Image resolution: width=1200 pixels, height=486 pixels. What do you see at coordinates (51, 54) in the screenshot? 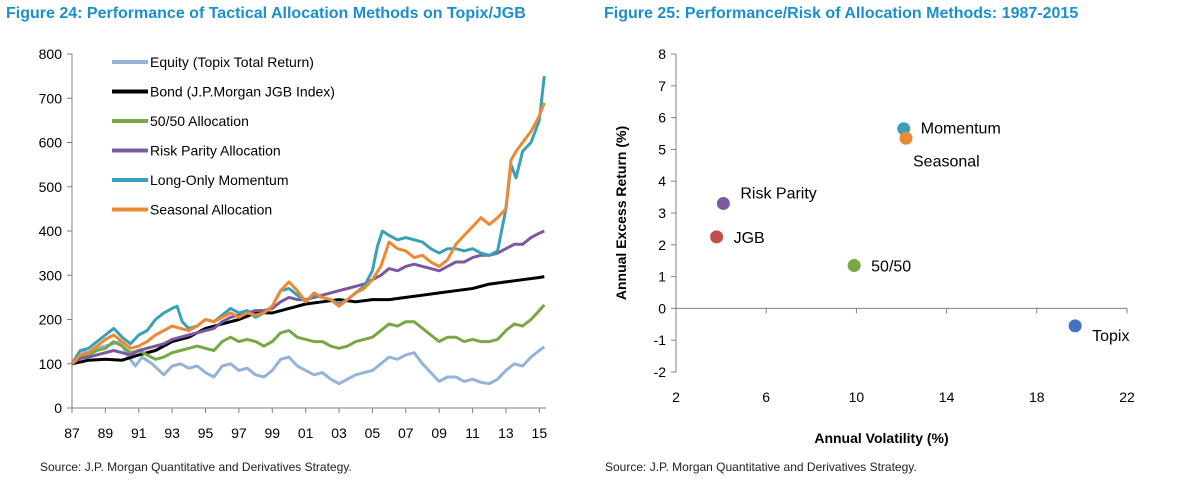
I see `y-tick-label: 800` at bounding box center [51, 54].